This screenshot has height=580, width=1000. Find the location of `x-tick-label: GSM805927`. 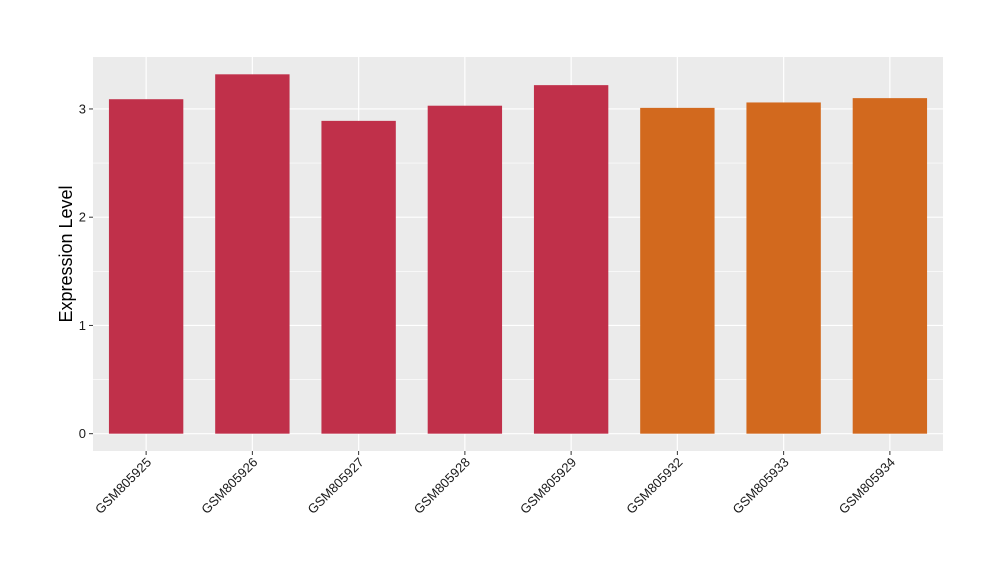

x-tick-label: GSM805927 is located at coordinates (336, 486).